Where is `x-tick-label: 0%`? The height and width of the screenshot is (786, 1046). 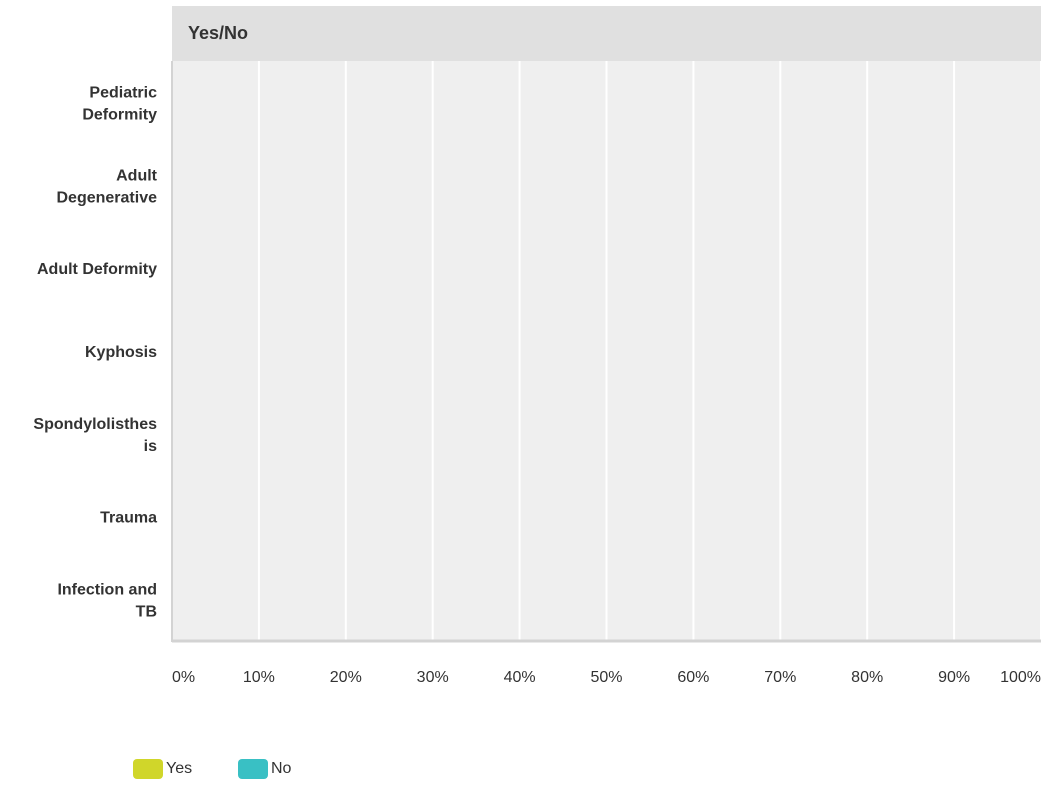 x-tick-label: 0% is located at coordinates (183, 677).